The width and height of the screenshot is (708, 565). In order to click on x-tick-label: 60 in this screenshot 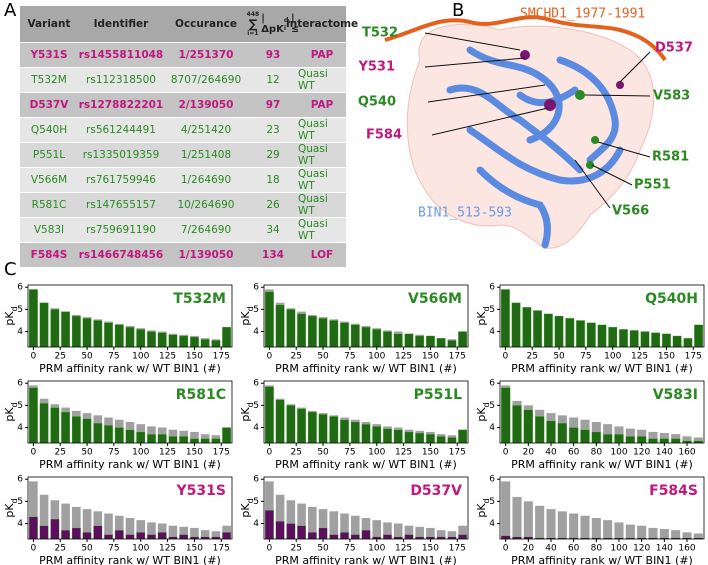, I will do `click(574, 453)`.